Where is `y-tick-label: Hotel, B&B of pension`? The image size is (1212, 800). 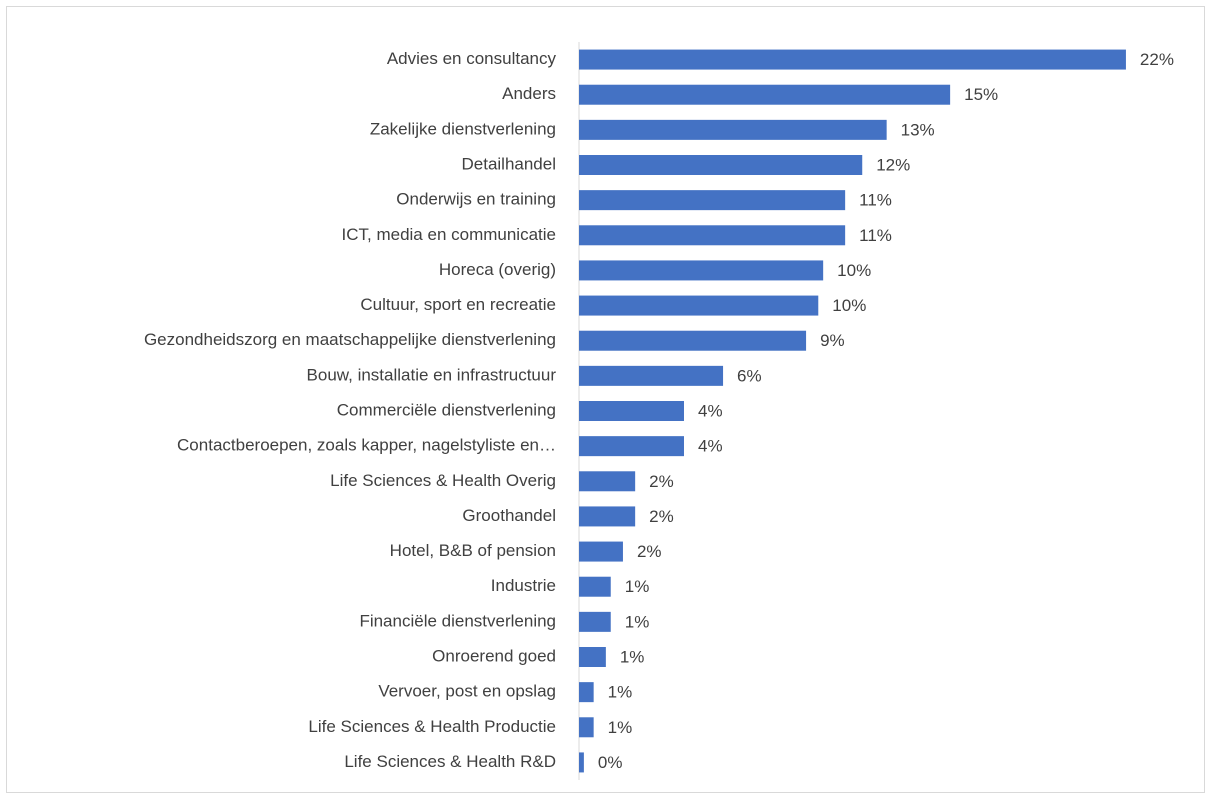 y-tick-label: Hotel, B&B of pension is located at coordinates (473, 550).